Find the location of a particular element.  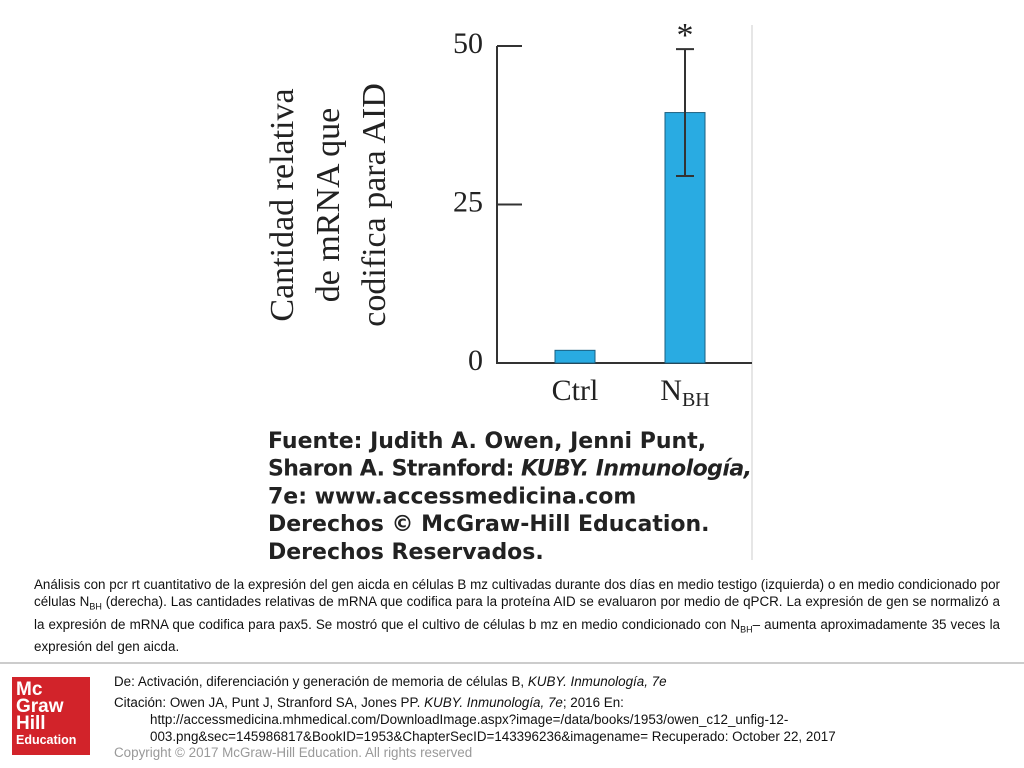

y-tick-label: 0 is located at coordinates (475, 360).